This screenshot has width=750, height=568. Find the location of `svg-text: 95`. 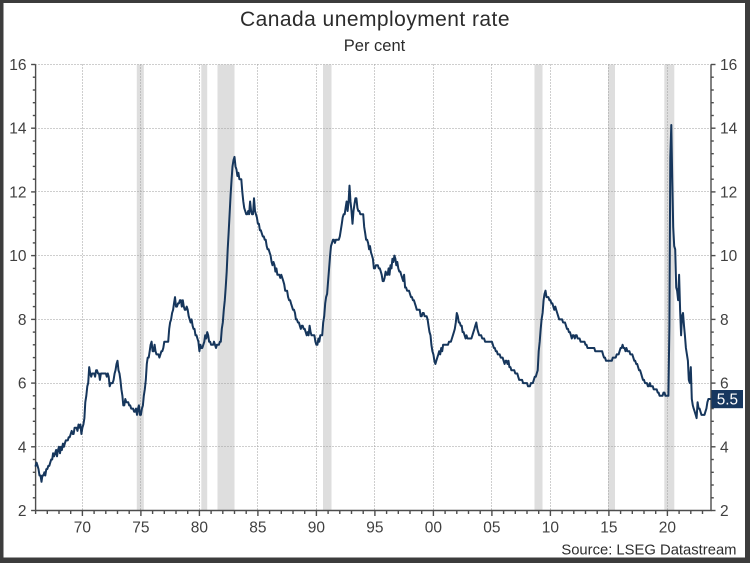

svg-text: 95 is located at coordinates (374, 527).